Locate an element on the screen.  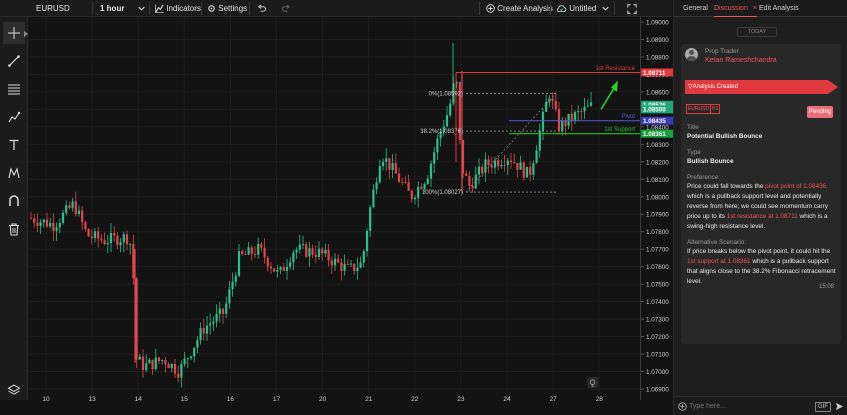
fib-level-label: 0%(1.08592) is located at coordinates (446, 94).